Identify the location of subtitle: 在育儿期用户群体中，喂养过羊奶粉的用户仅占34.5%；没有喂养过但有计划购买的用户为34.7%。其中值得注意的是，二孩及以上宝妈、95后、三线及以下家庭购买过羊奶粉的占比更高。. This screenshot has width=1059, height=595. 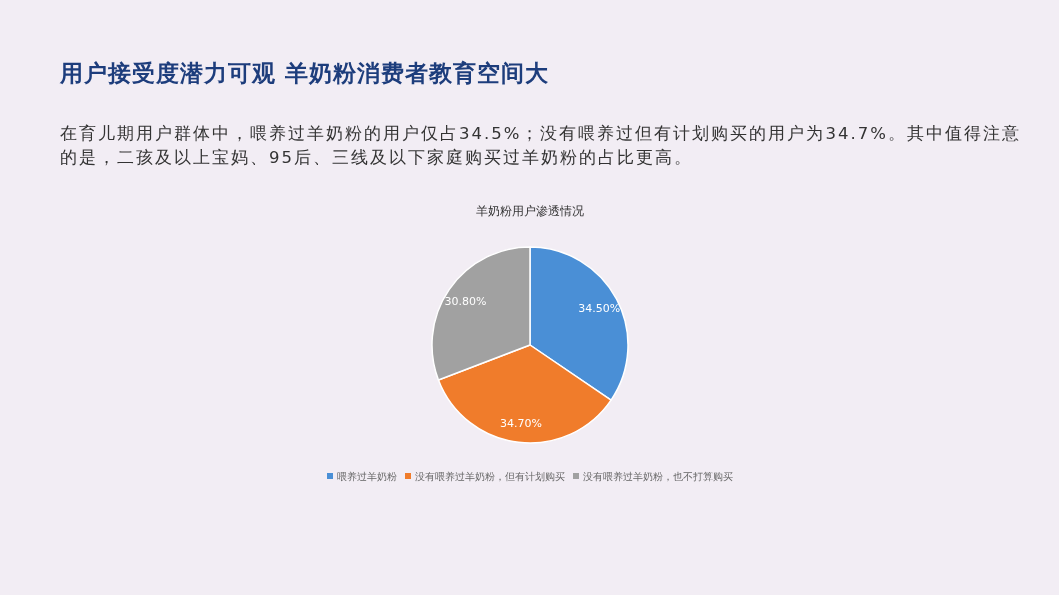
(541, 146).